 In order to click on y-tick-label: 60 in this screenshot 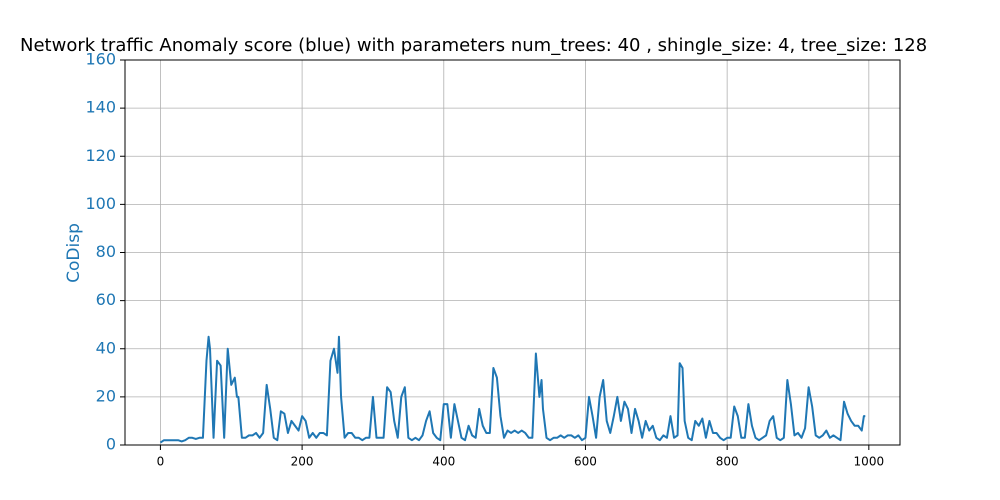, I will do `click(106, 299)`.